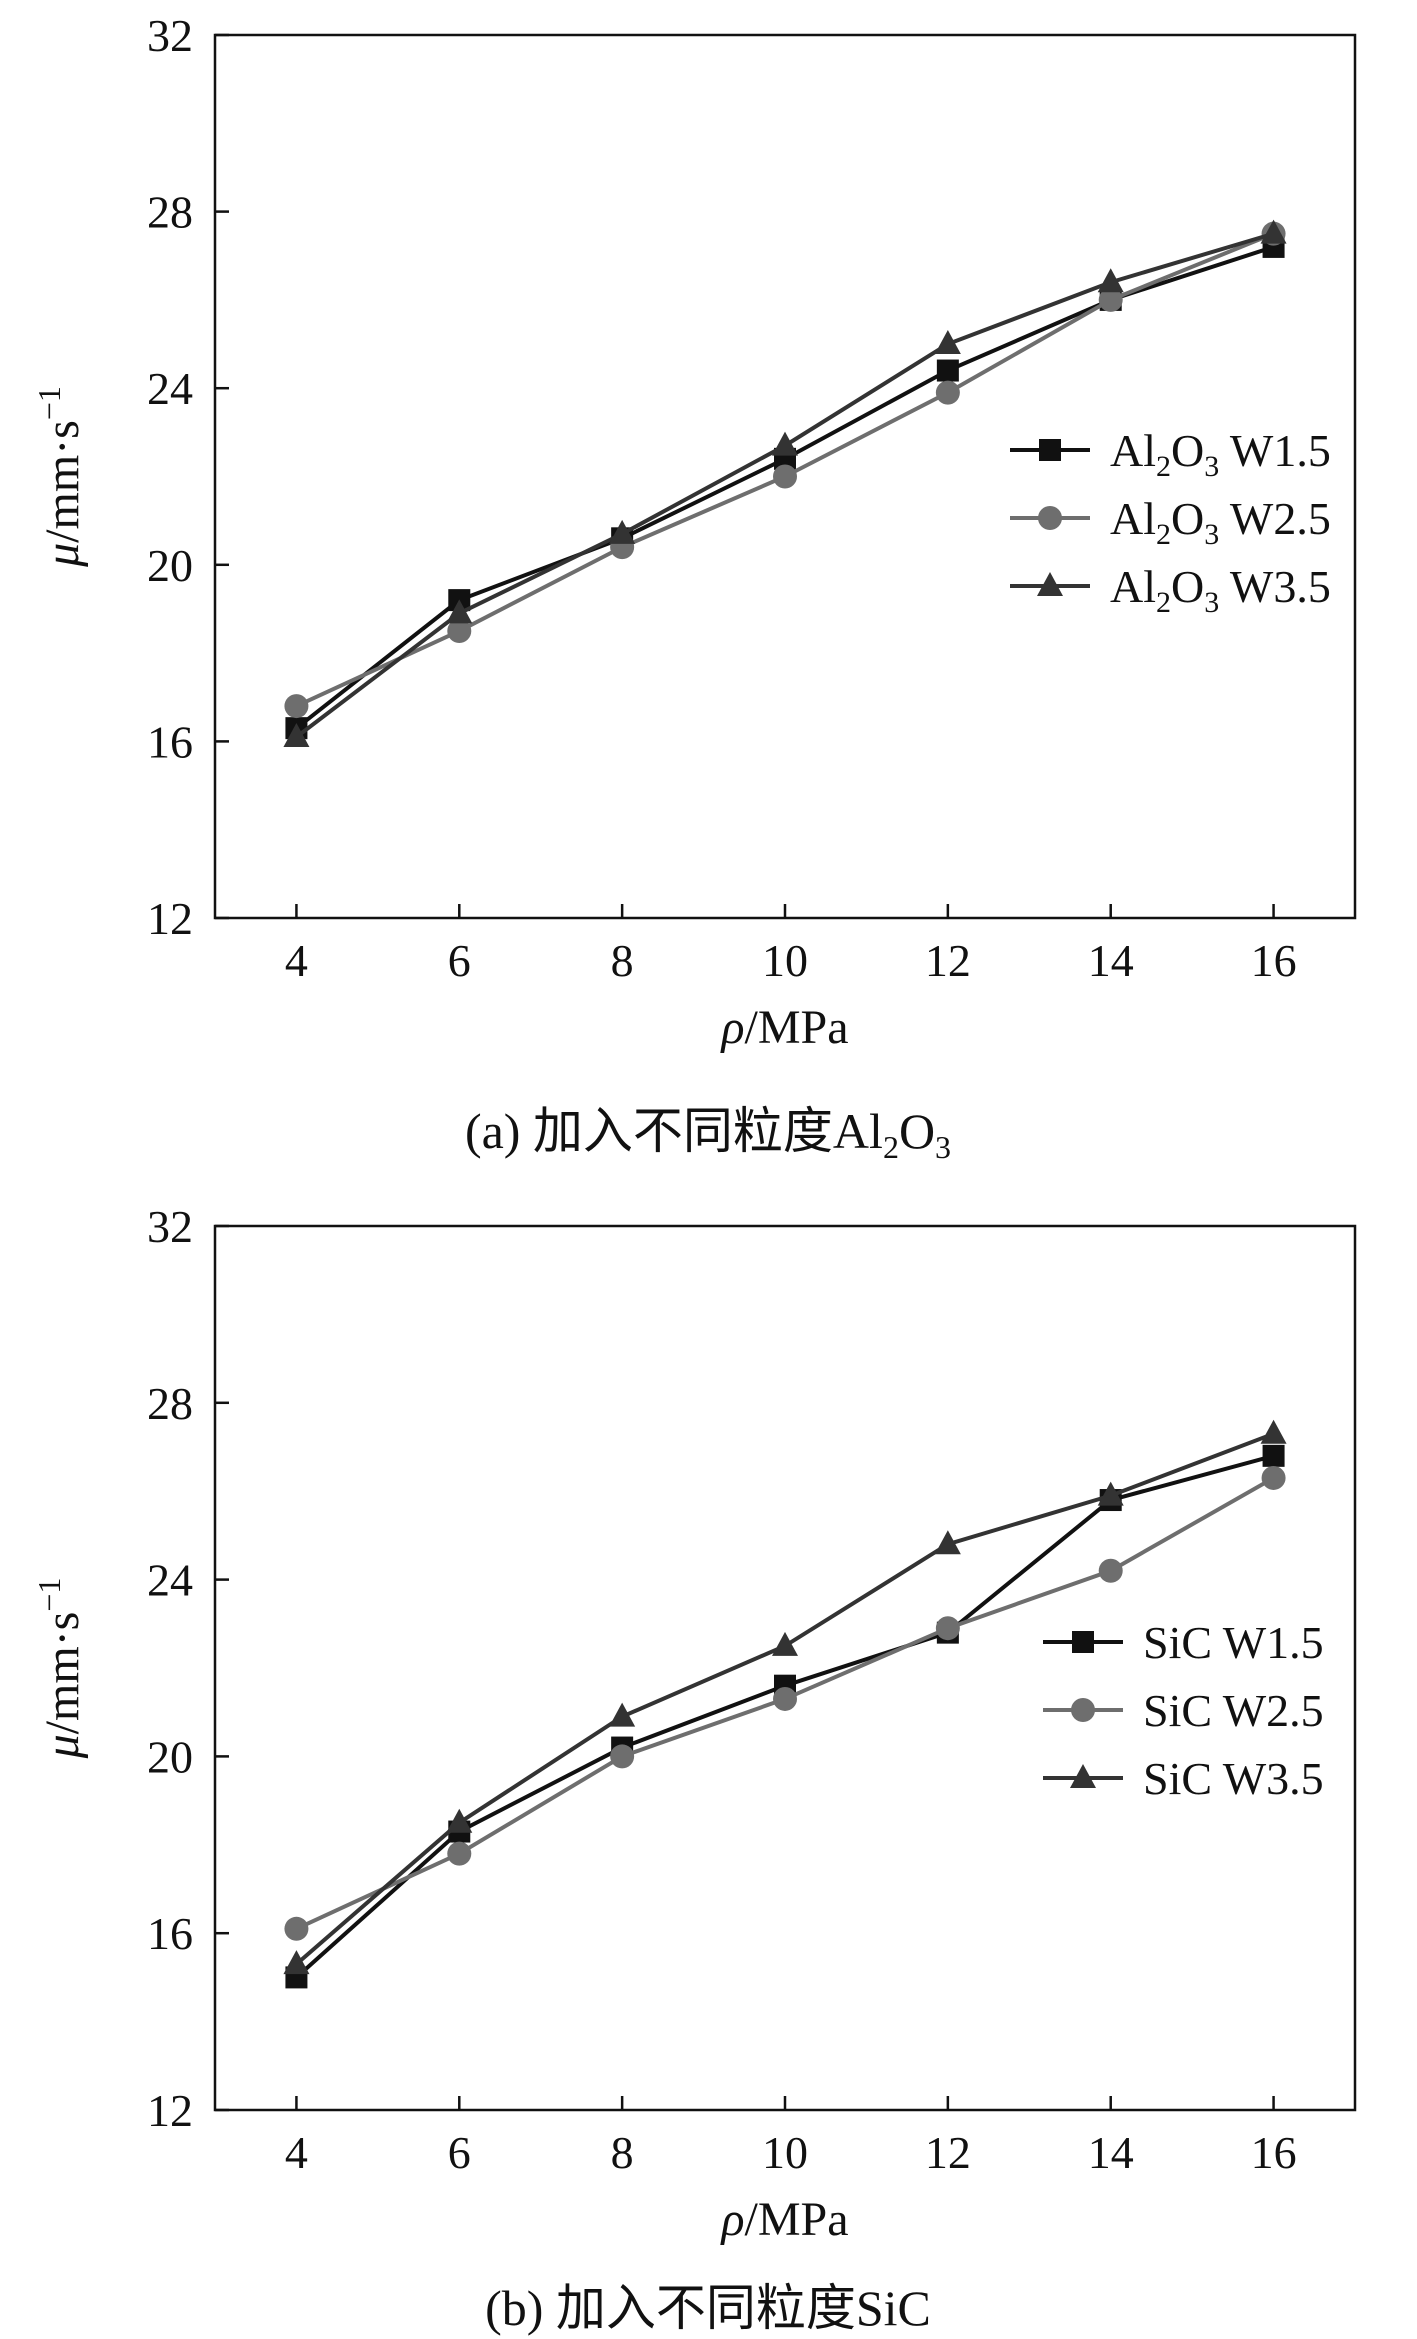  I want to click on legend-label: SiC W1.5, so click(1233, 1642).